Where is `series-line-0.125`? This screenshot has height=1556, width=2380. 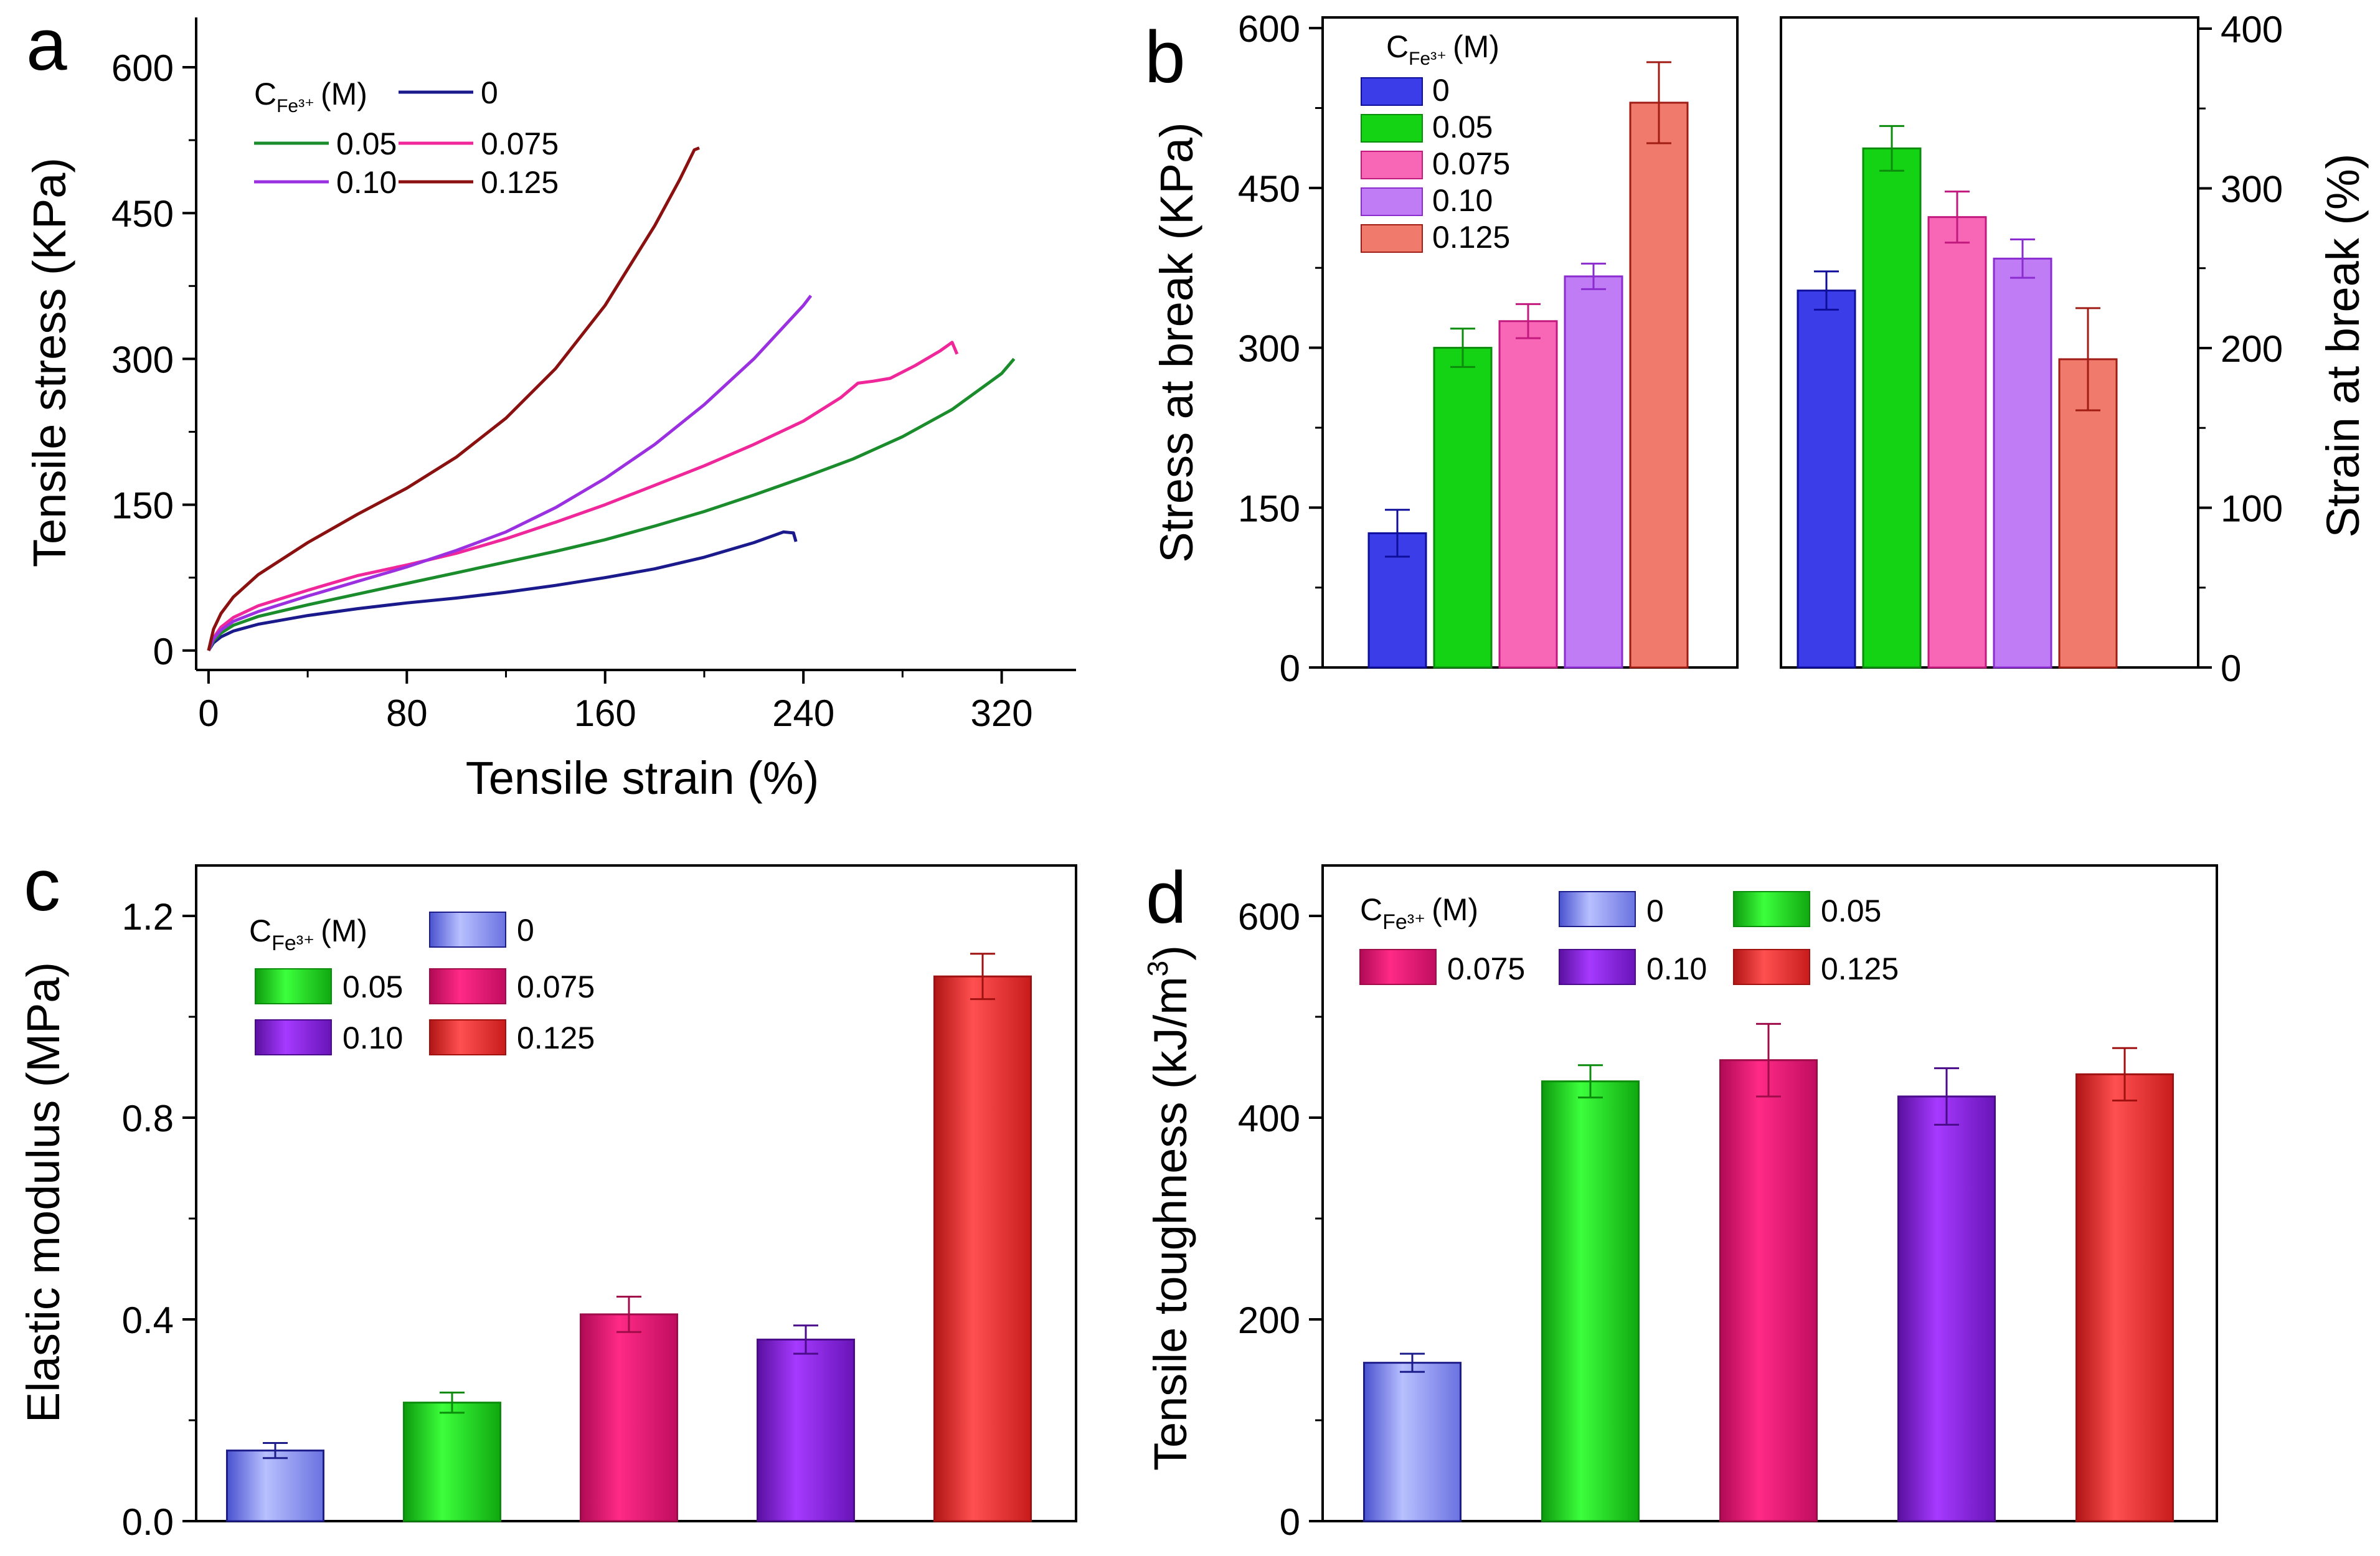
series-line-0.125 is located at coordinates (453, 398).